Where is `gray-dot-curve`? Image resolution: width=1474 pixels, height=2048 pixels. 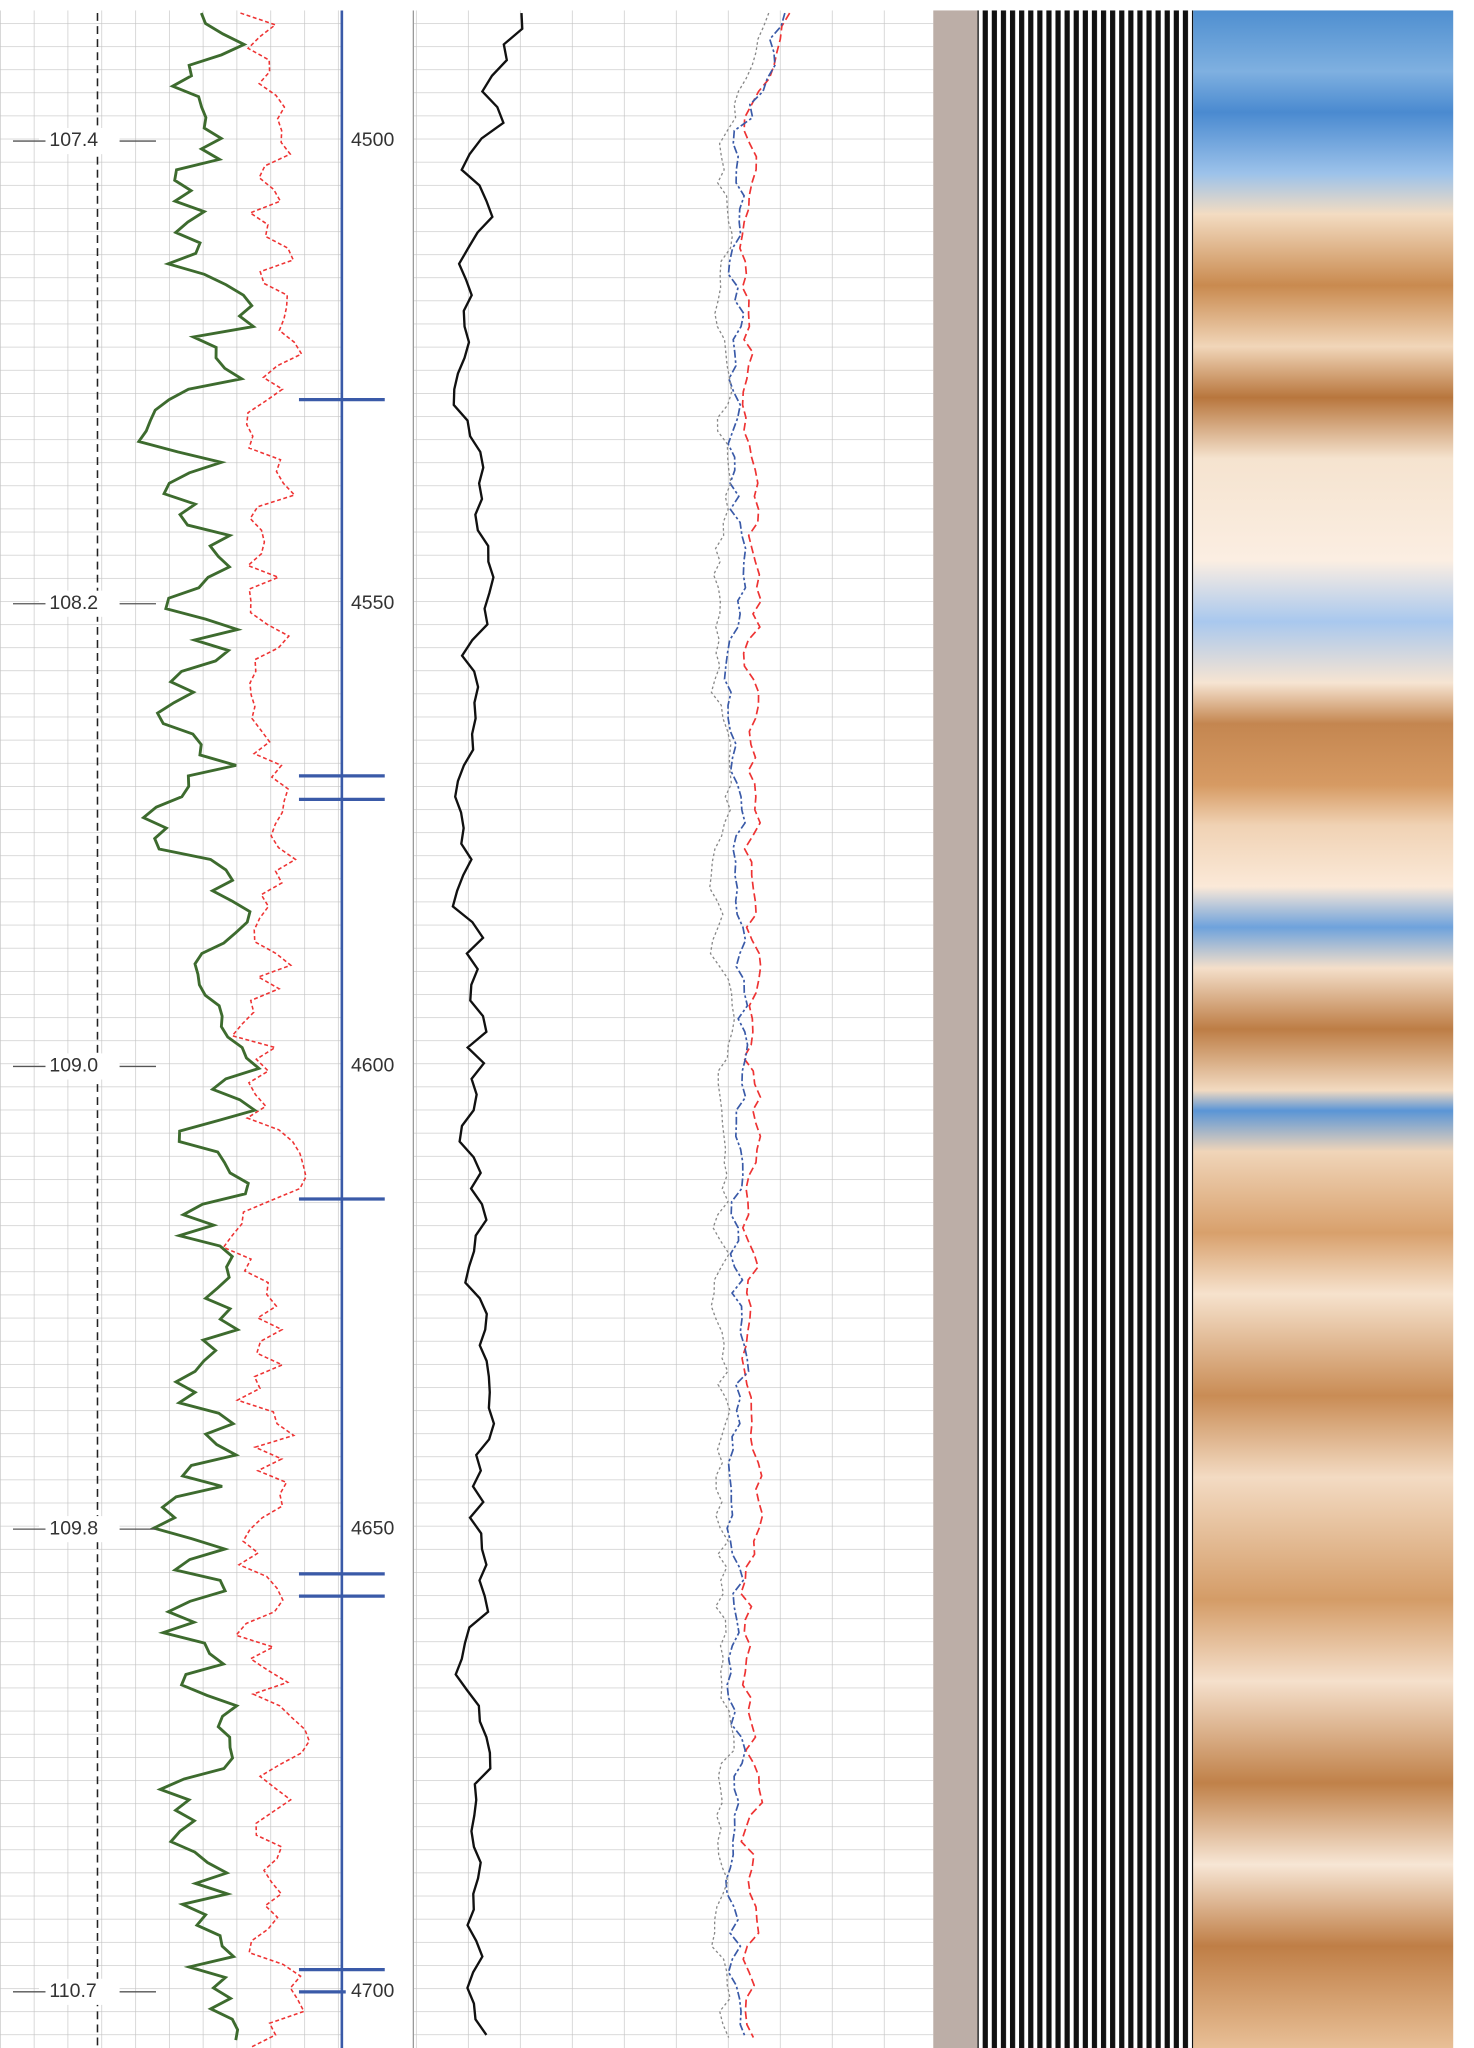 gray-dot-curve is located at coordinates (739, 1025).